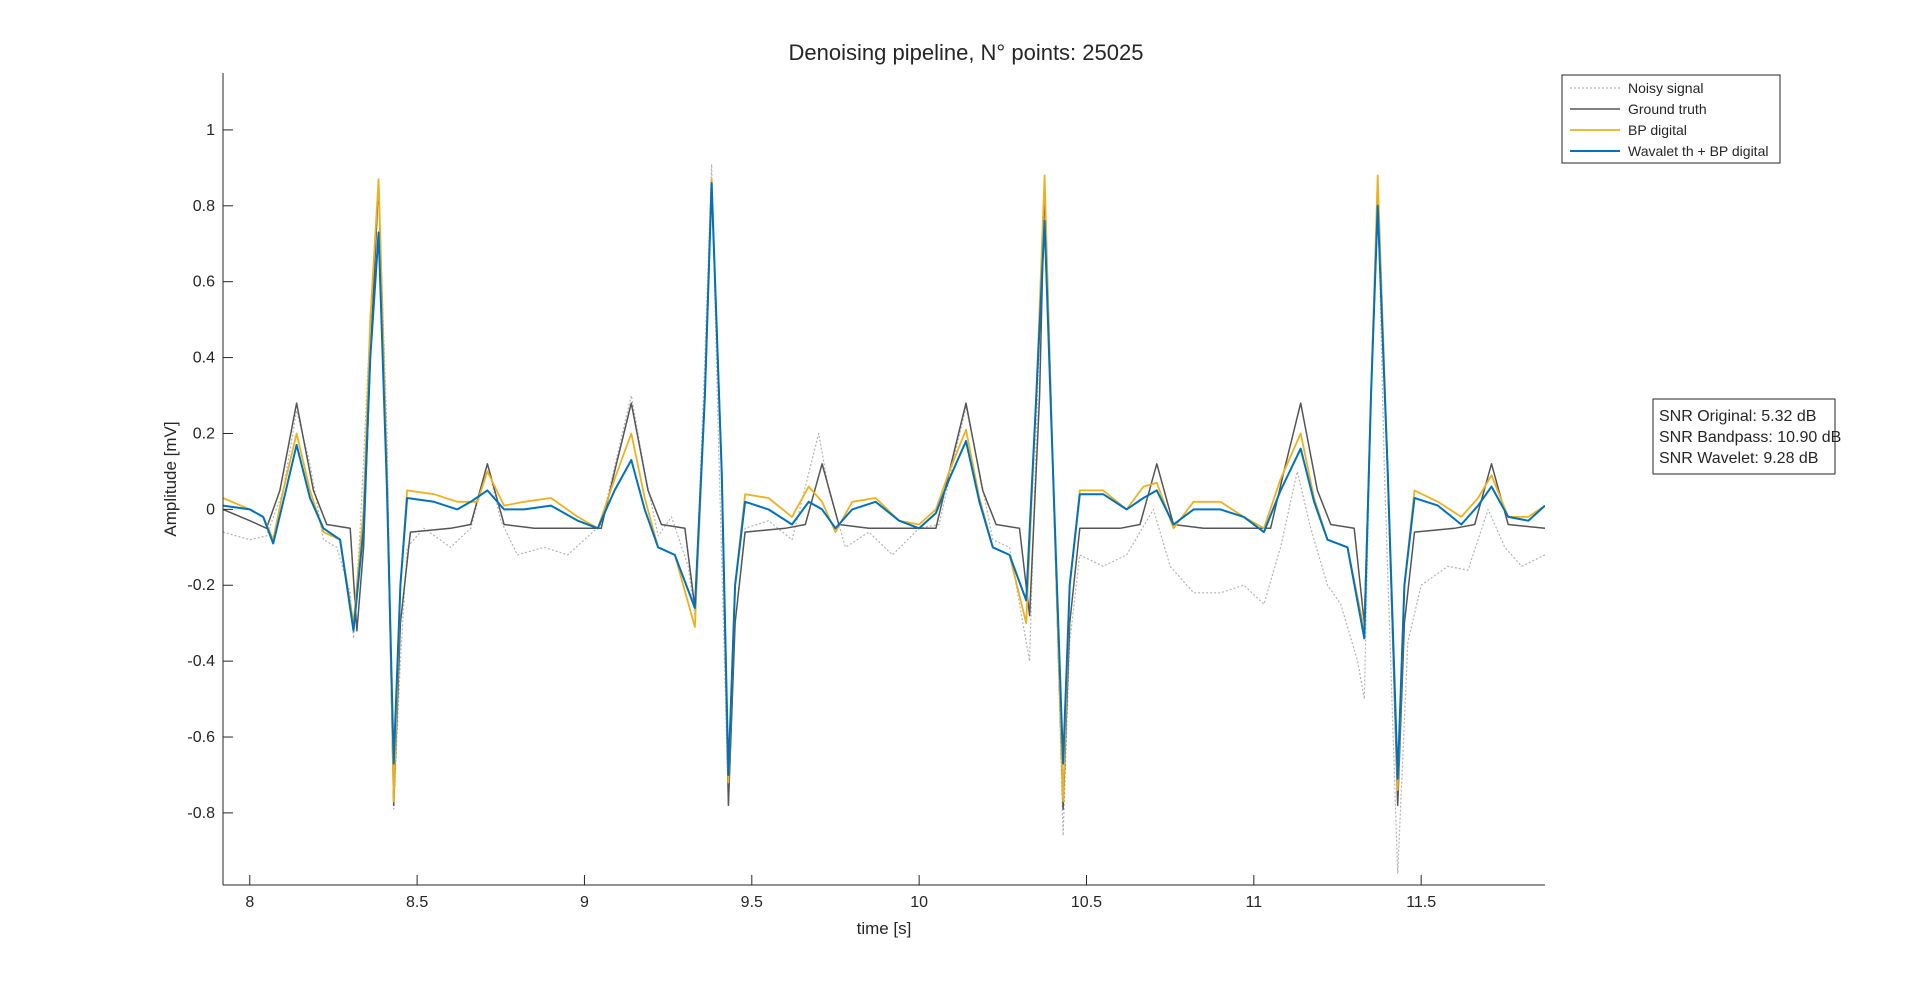 This screenshot has width=1920, height=986. What do you see at coordinates (1698, 151) in the screenshot?
I see `legend-label: Wavalet th + BP digital` at bounding box center [1698, 151].